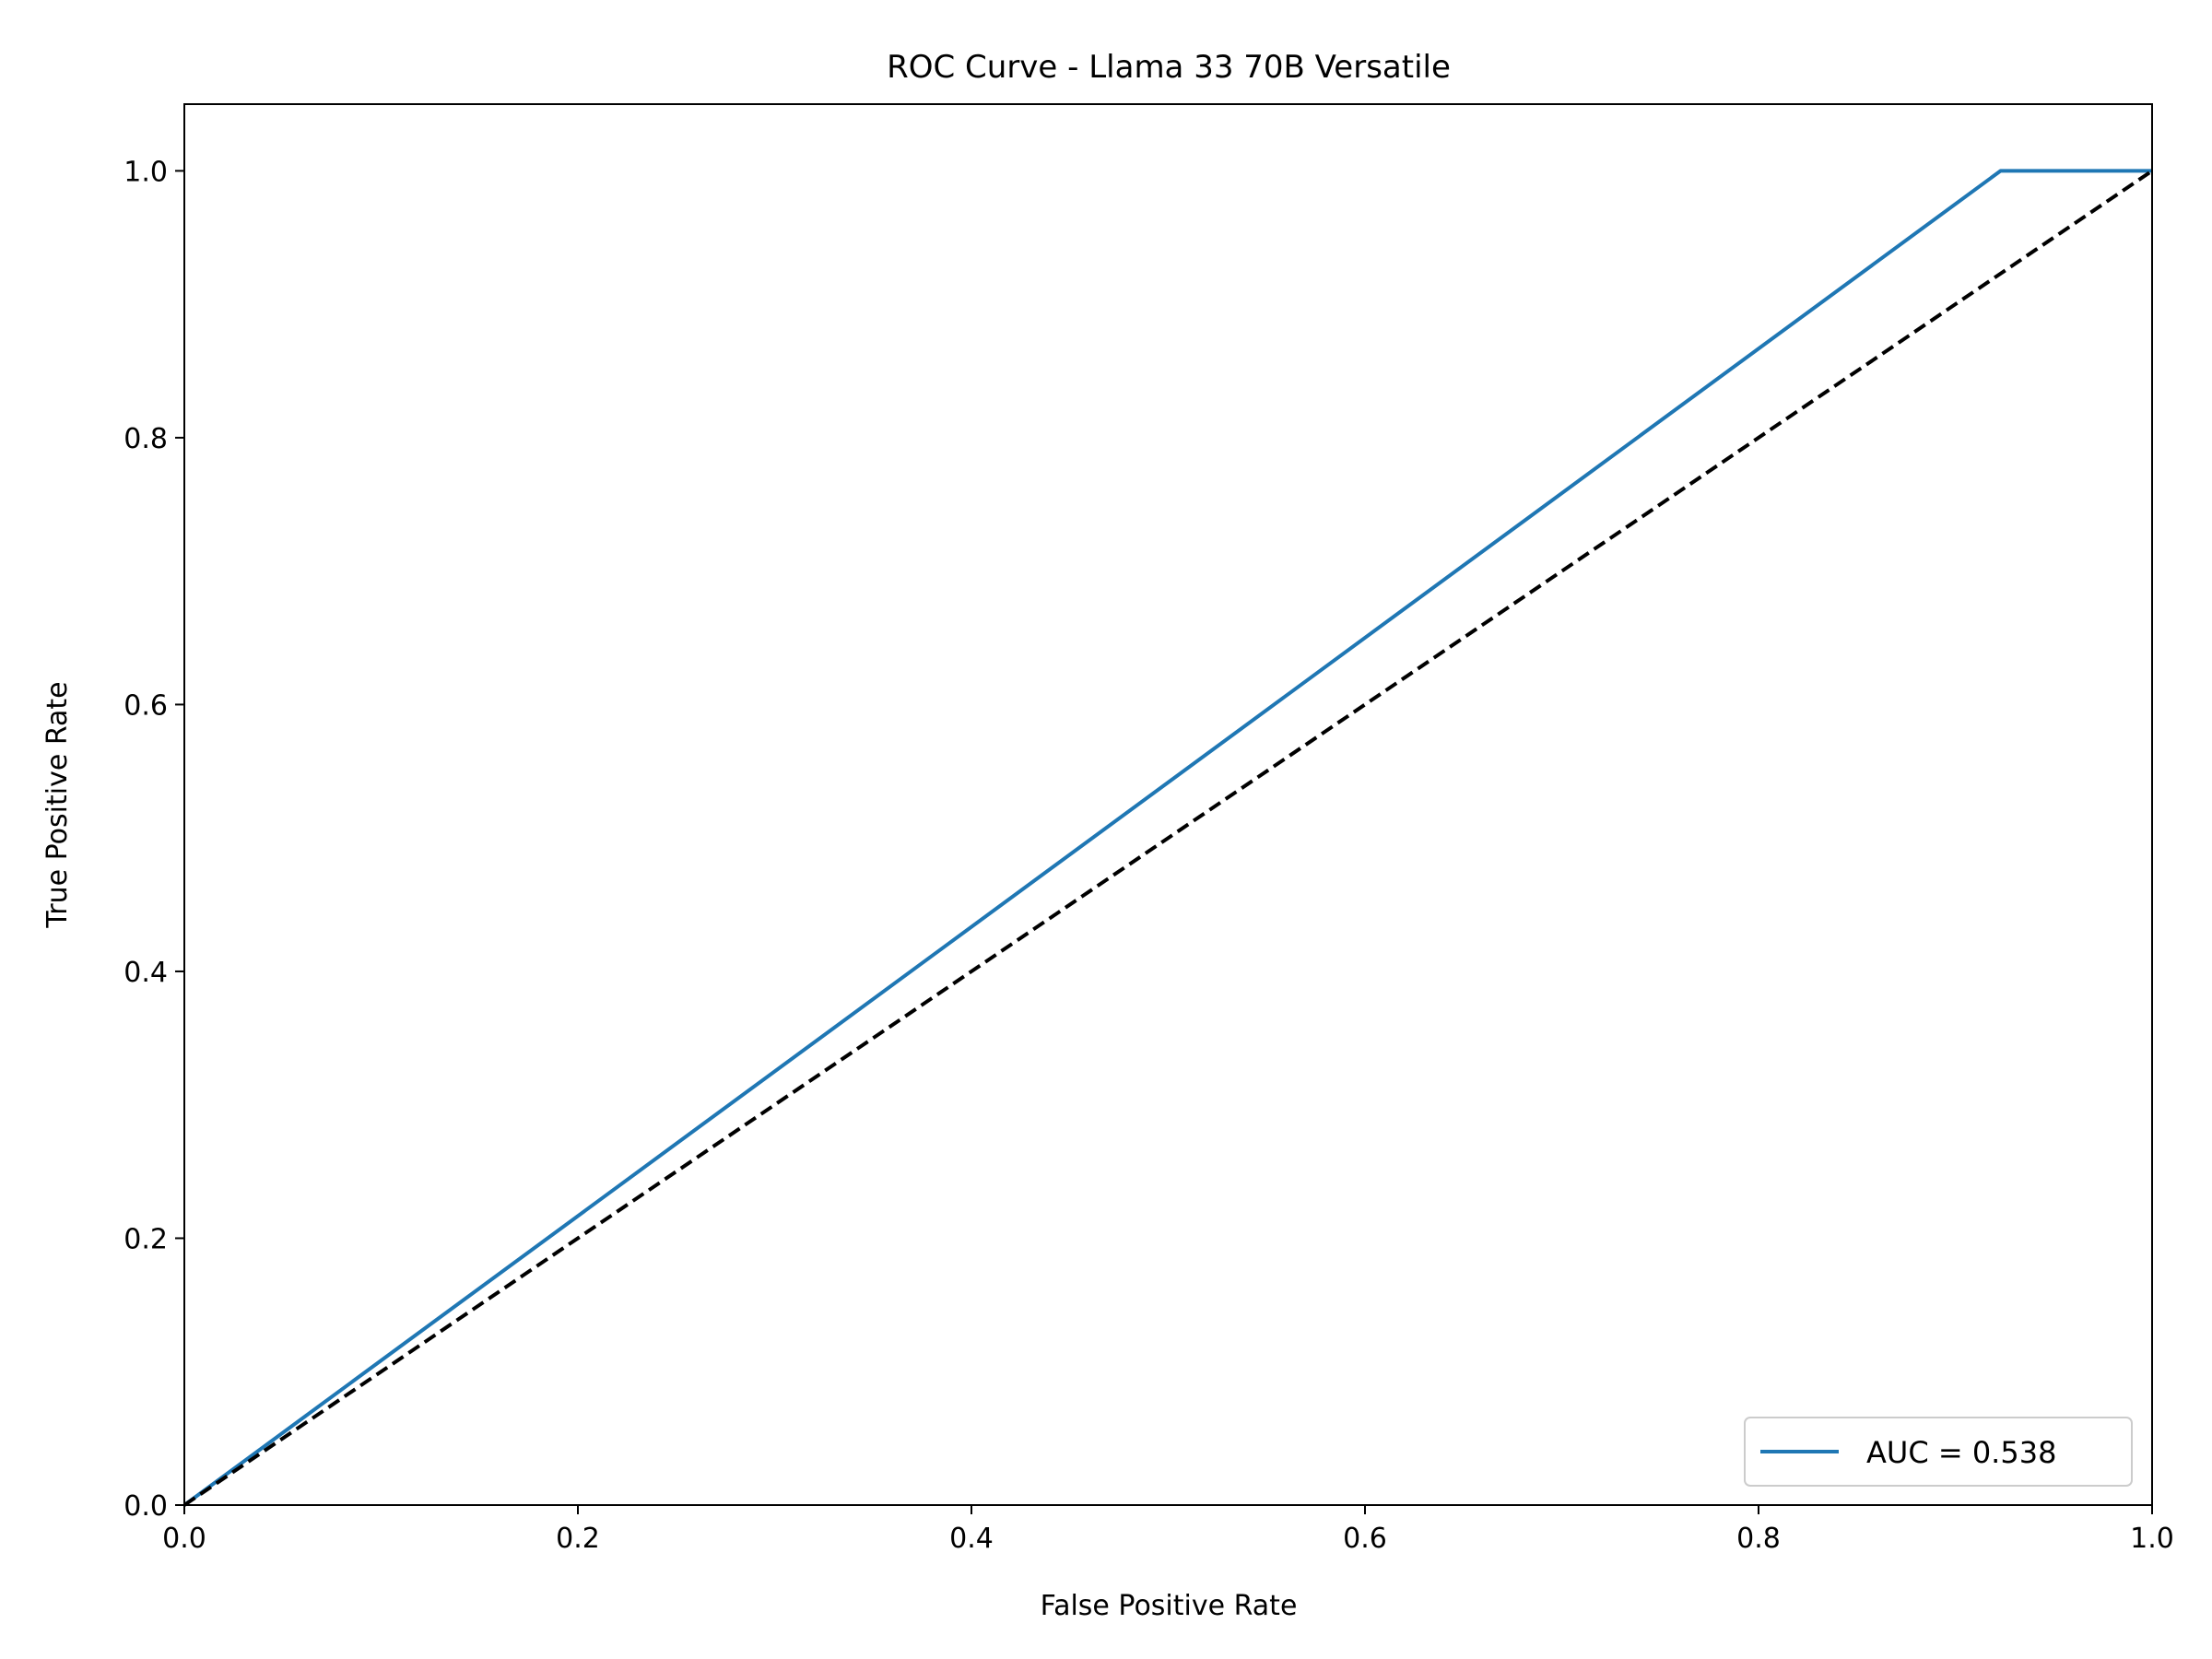 The image size is (2212, 1659). I want to click on x-tick-label: 1.0, so click(2152, 1539).